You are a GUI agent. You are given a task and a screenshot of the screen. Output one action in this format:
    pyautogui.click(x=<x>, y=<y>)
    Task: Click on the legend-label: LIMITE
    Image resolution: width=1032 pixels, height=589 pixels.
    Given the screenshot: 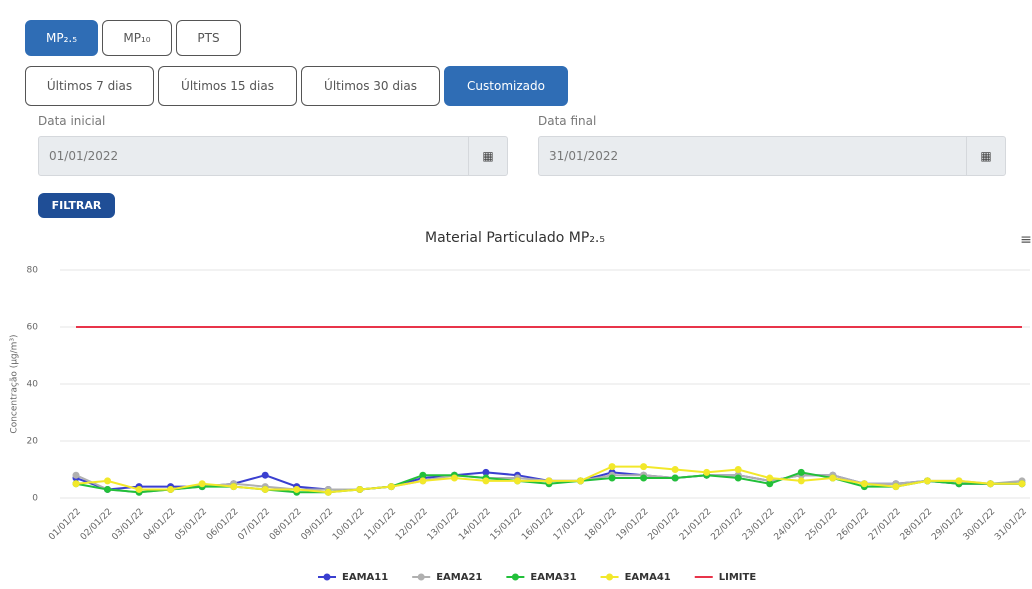 What is the action you would take?
    pyautogui.click(x=738, y=577)
    